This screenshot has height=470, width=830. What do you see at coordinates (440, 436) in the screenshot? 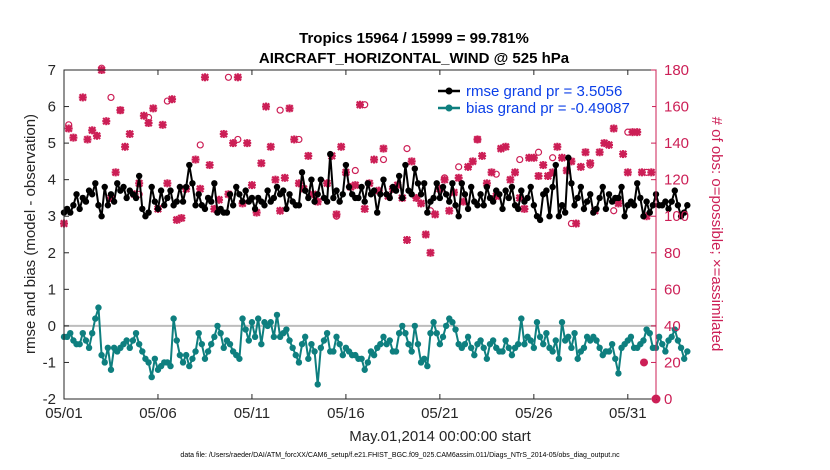
I see `x-axis-label: May.01,2014 00:00:00 start` at bounding box center [440, 436].